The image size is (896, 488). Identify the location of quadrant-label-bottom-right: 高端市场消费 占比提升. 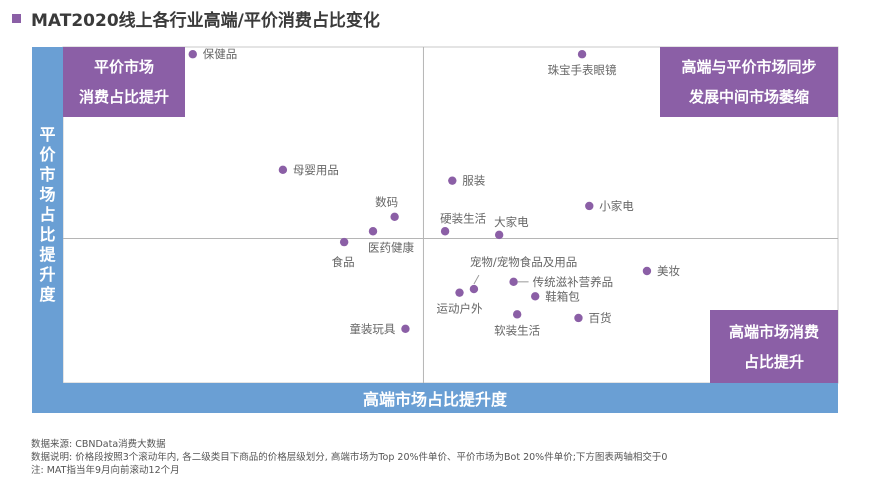
(774, 346).